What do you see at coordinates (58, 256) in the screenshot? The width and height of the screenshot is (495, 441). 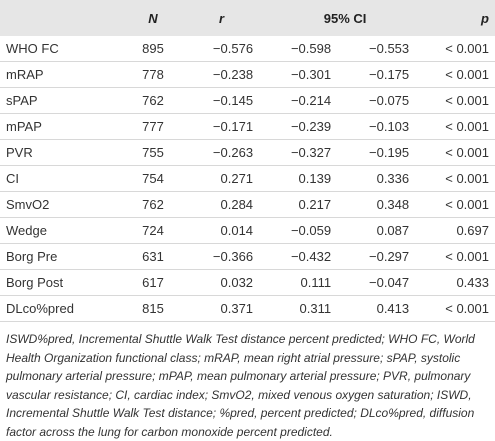 I see `row-label: Borg Pre` at bounding box center [58, 256].